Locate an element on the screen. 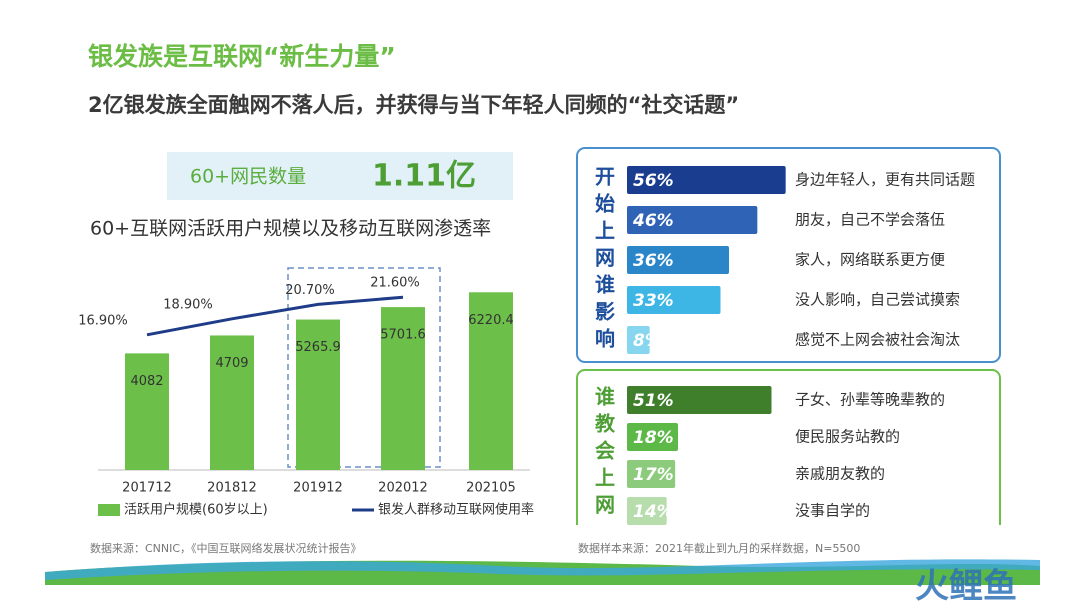  category-label: 朋友，自己不学会落伍 is located at coordinates (870, 220).